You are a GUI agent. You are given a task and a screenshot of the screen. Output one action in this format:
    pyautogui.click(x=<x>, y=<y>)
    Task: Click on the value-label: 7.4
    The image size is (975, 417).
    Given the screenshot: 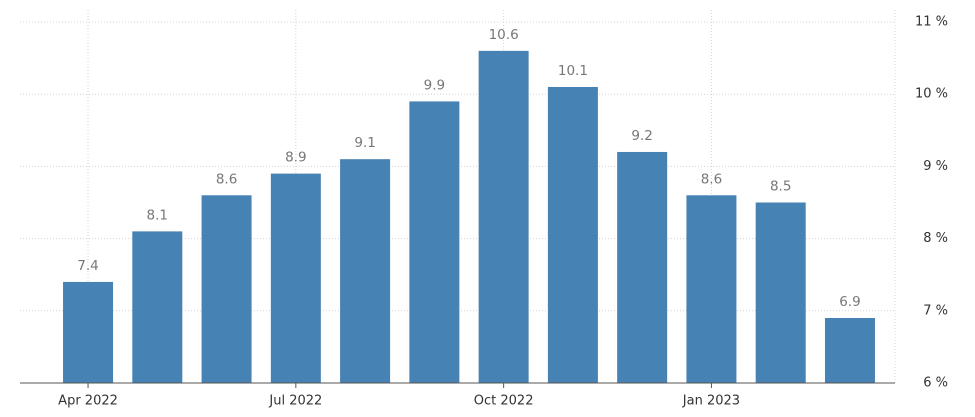 What is the action you would take?
    pyautogui.click(x=87, y=266)
    